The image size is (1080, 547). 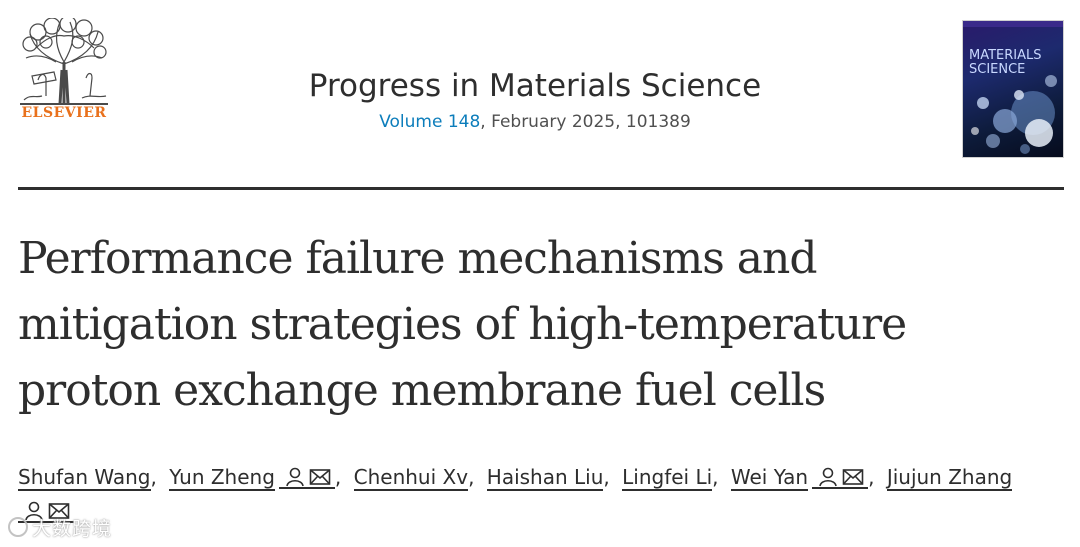 I want to click on watermark: 大数跨境, so click(x=60, y=527).